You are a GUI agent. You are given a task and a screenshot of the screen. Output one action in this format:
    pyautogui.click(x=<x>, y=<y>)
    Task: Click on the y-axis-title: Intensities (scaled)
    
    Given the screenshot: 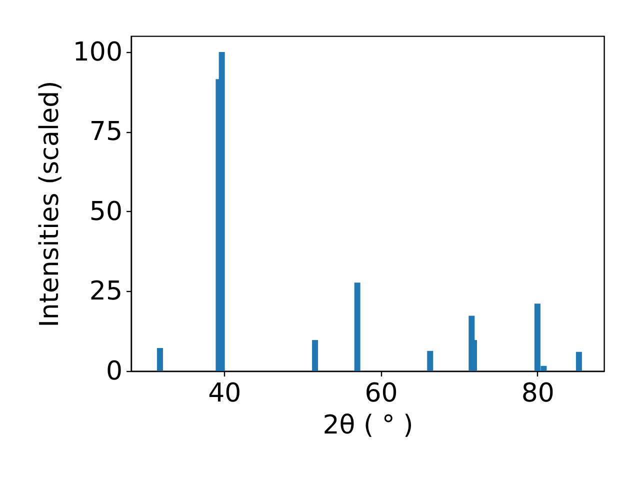 What is the action you would take?
    pyautogui.click(x=49, y=204)
    